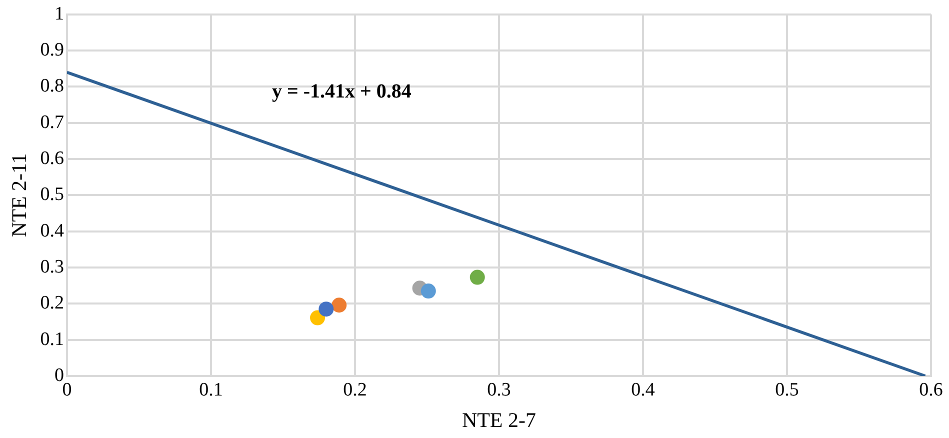 The width and height of the screenshot is (949, 438). What do you see at coordinates (499, 420) in the screenshot?
I see `x-axis-title: NTE 2-7` at bounding box center [499, 420].